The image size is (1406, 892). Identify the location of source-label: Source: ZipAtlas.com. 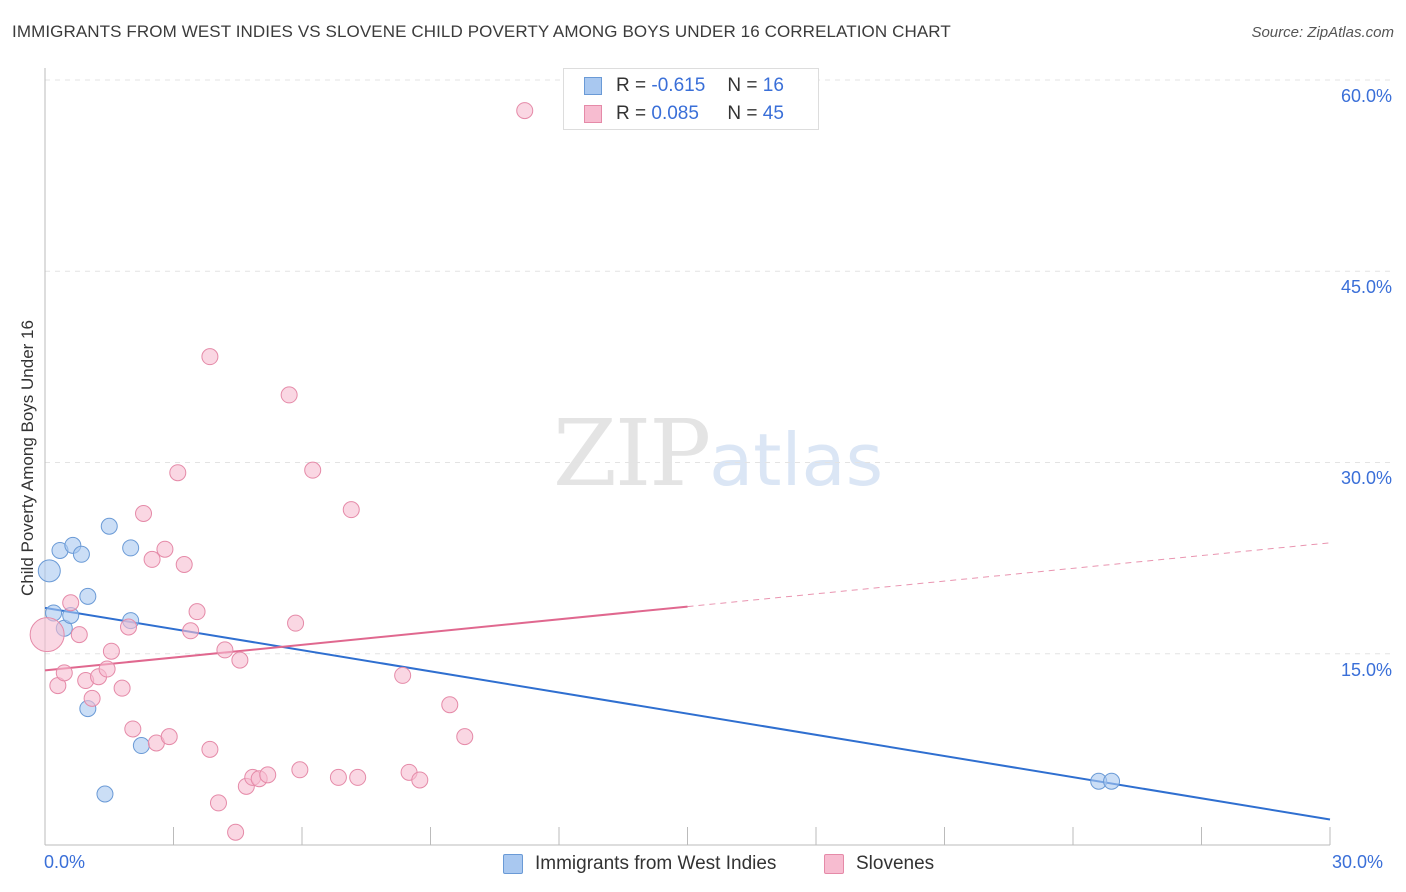
(1322, 32).